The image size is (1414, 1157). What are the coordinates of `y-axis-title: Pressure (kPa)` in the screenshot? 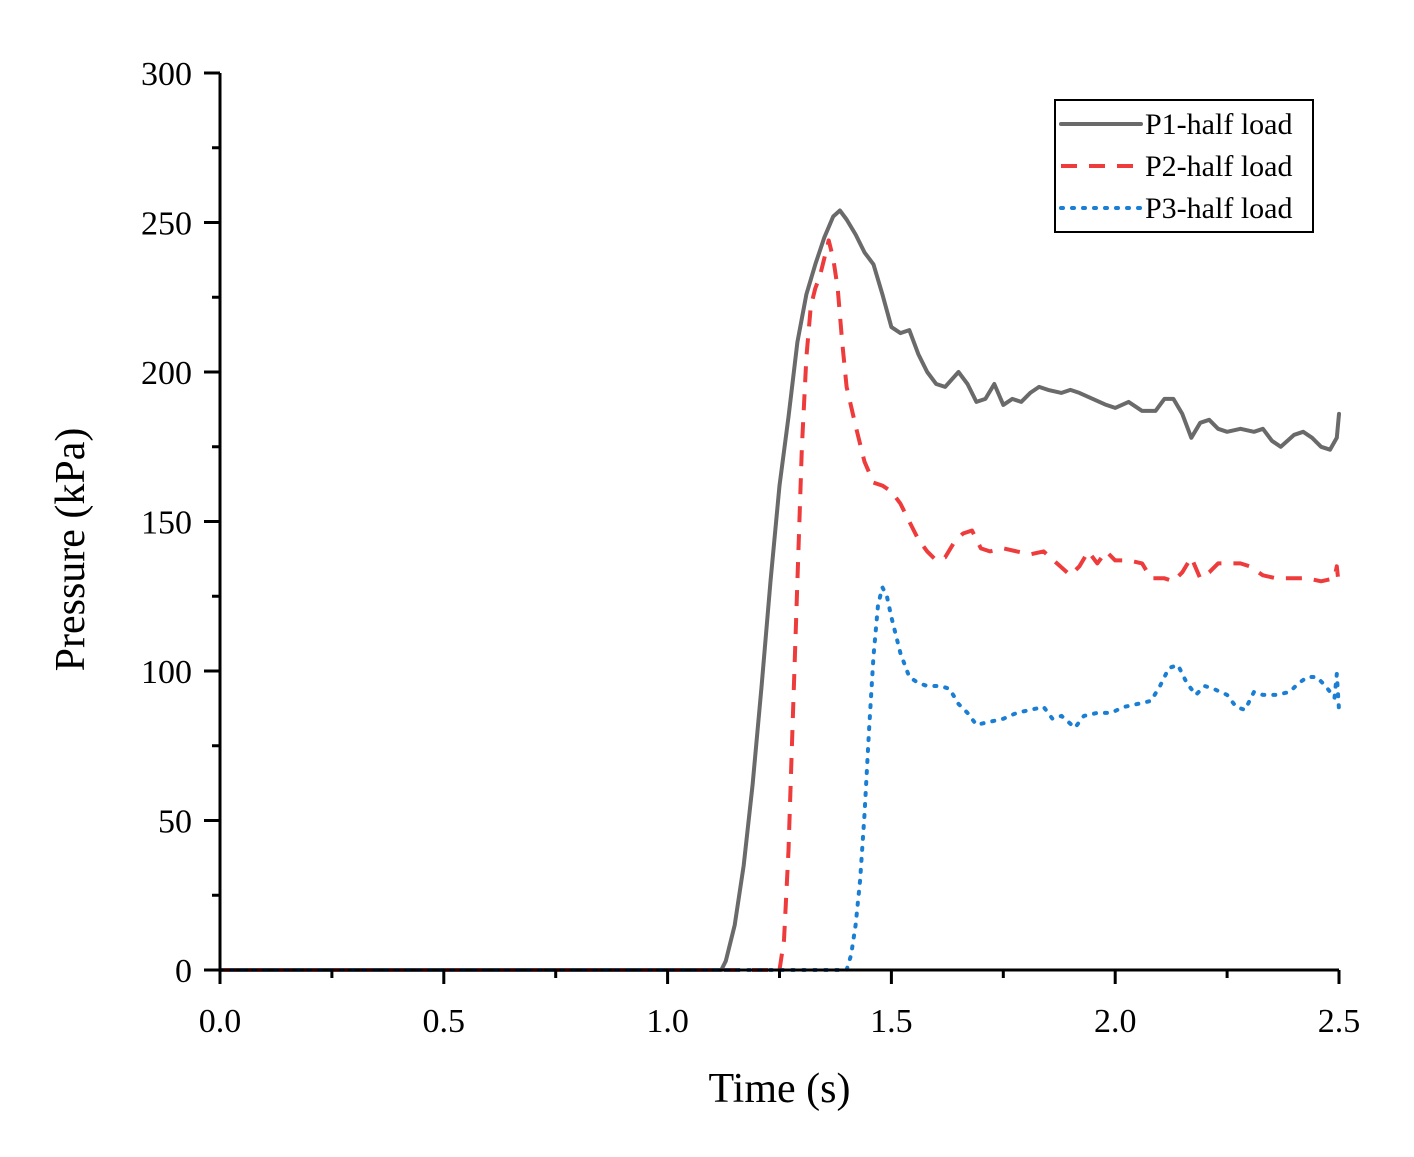 It's located at (71, 550).